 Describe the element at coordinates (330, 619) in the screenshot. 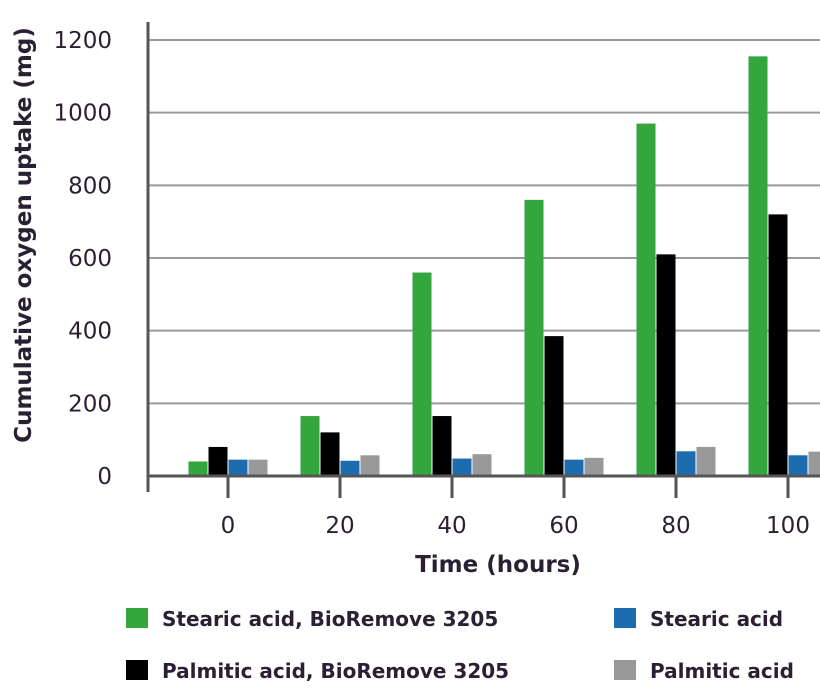

I see `legend-label: Stearic acid, BioRemove 3205` at that location.